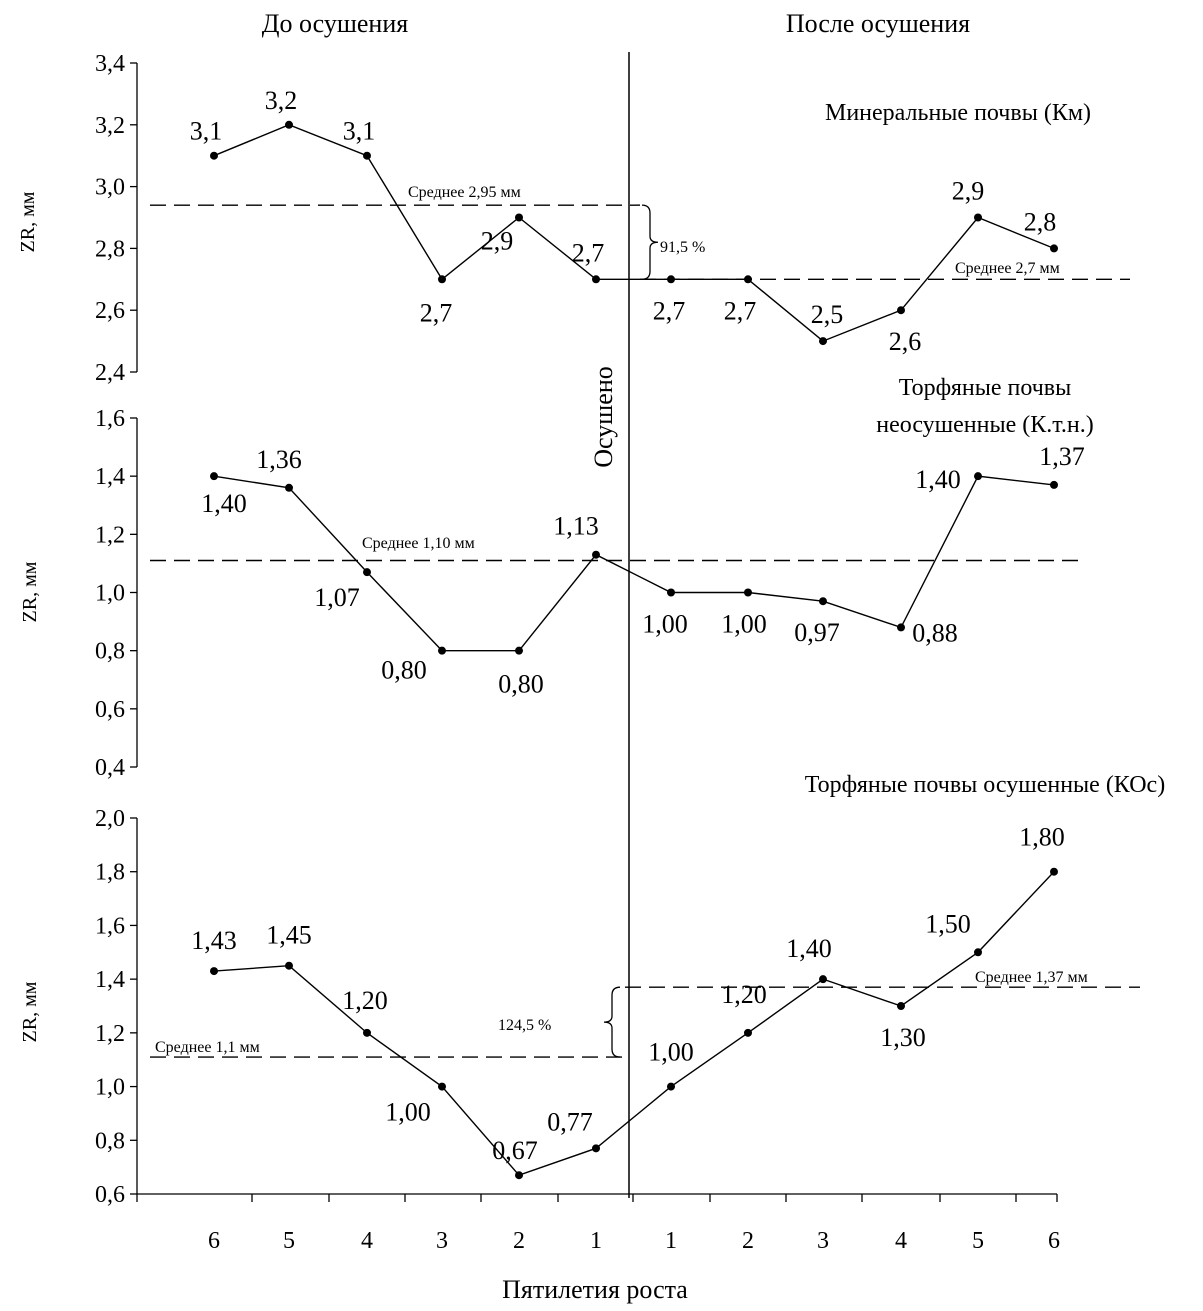  What do you see at coordinates (281, 100) in the screenshot?
I see `panel-1-data-label: 3,2` at bounding box center [281, 100].